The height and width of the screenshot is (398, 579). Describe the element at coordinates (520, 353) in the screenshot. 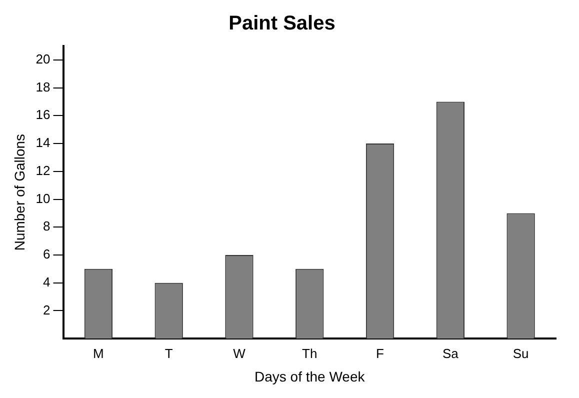

I see `x-tick-label: Su` at that location.